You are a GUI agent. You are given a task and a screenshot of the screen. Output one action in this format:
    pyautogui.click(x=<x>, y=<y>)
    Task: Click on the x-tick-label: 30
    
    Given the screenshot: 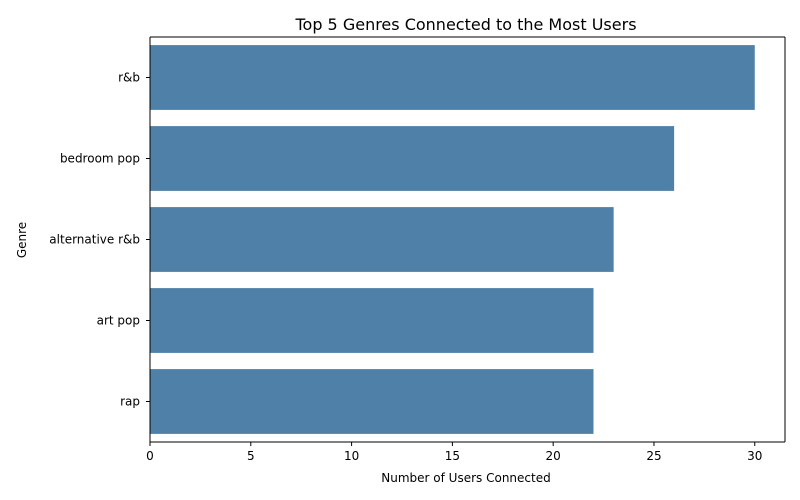 What is the action you would take?
    pyautogui.click(x=754, y=456)
    